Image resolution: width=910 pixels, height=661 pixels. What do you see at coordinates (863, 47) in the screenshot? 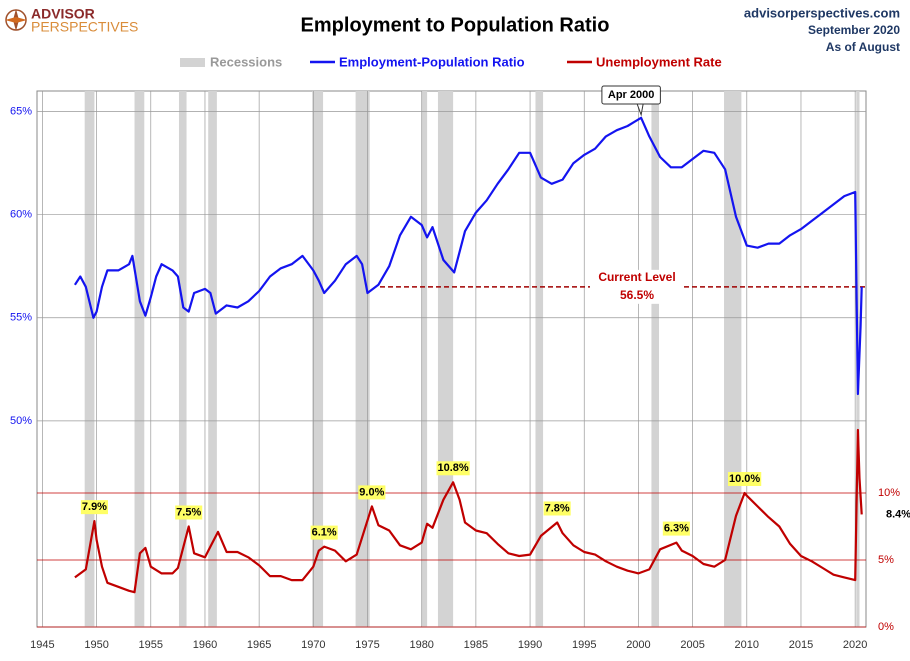
I see `source: As of August` at bounding box center [863, 47].